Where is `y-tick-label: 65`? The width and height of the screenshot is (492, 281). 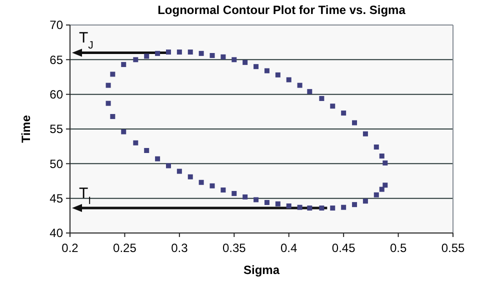 y-tick-label: 65 is located at coordinates (57, 59).